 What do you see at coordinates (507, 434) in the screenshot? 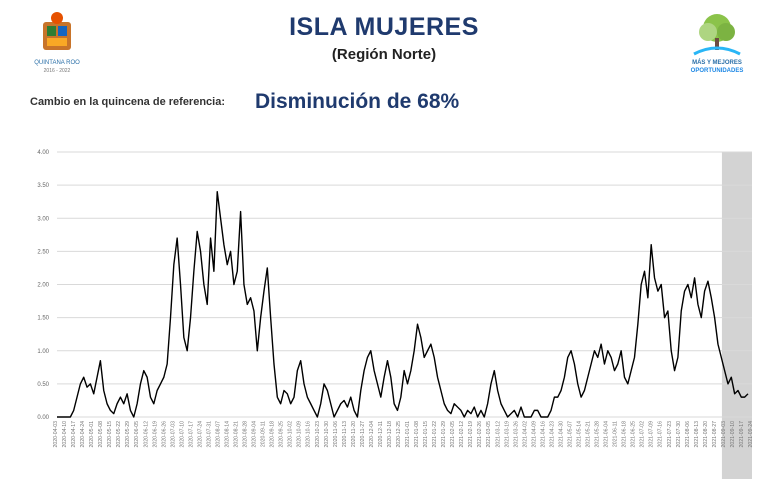
I see `x-tick-label: 2021-03-19` at bounding box center [507, 434].